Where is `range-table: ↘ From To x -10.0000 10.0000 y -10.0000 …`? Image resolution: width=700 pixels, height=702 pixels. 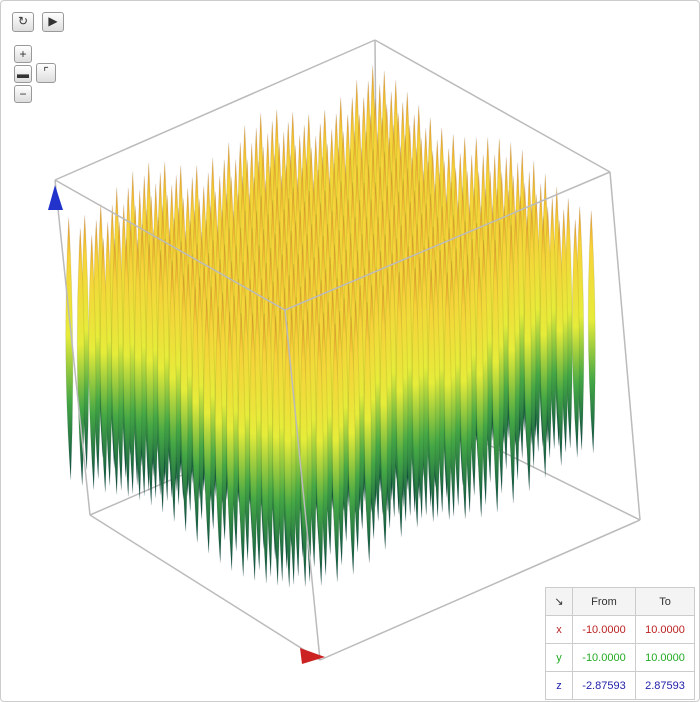
range-table: ↘ From To x -10.0000 10.0000 y -10.0000 … is located at coordinates (620, 643).